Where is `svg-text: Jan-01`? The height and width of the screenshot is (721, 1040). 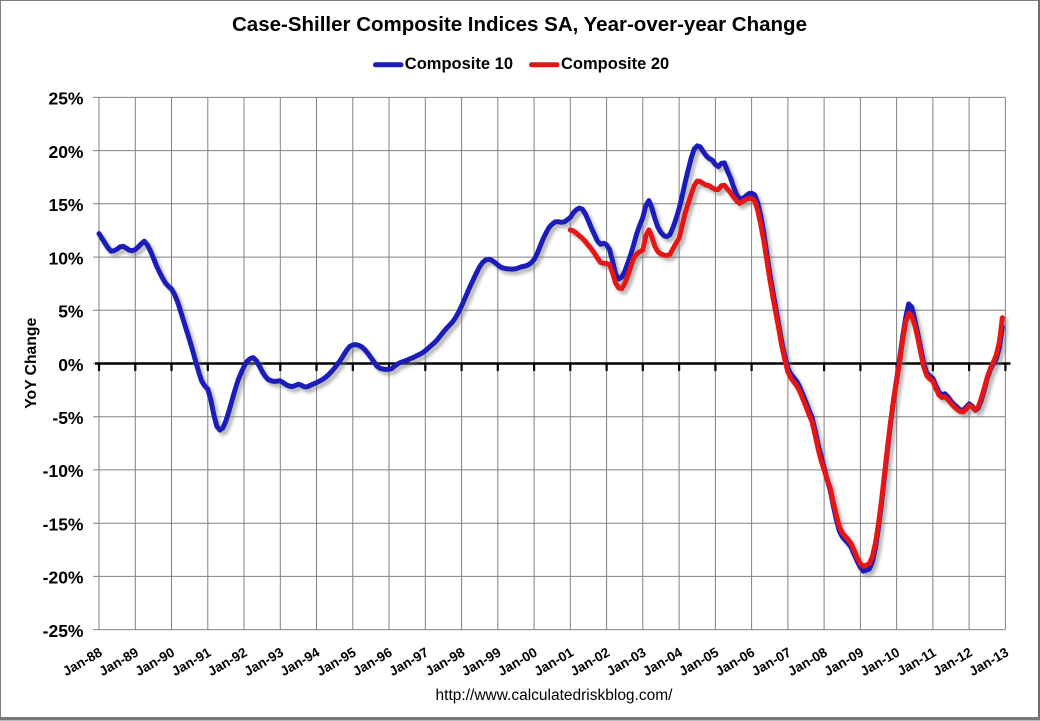
svg-text: Jan-01 is located at coordinates (553, 661).